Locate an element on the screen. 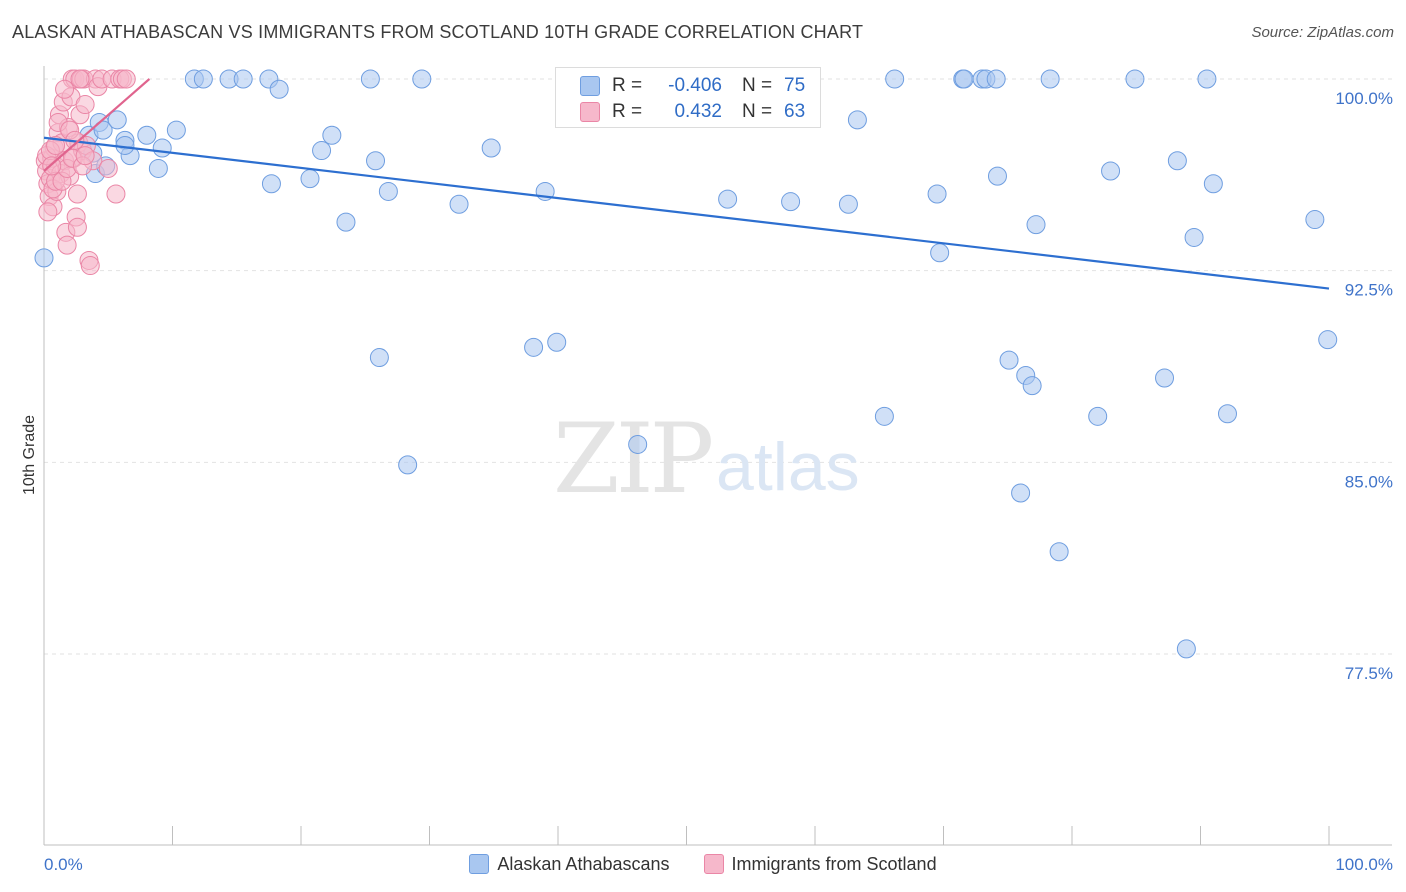 This screenshot has height=892, width=1406. n-value-scotland: 63 is located at coordinates (795, 111).